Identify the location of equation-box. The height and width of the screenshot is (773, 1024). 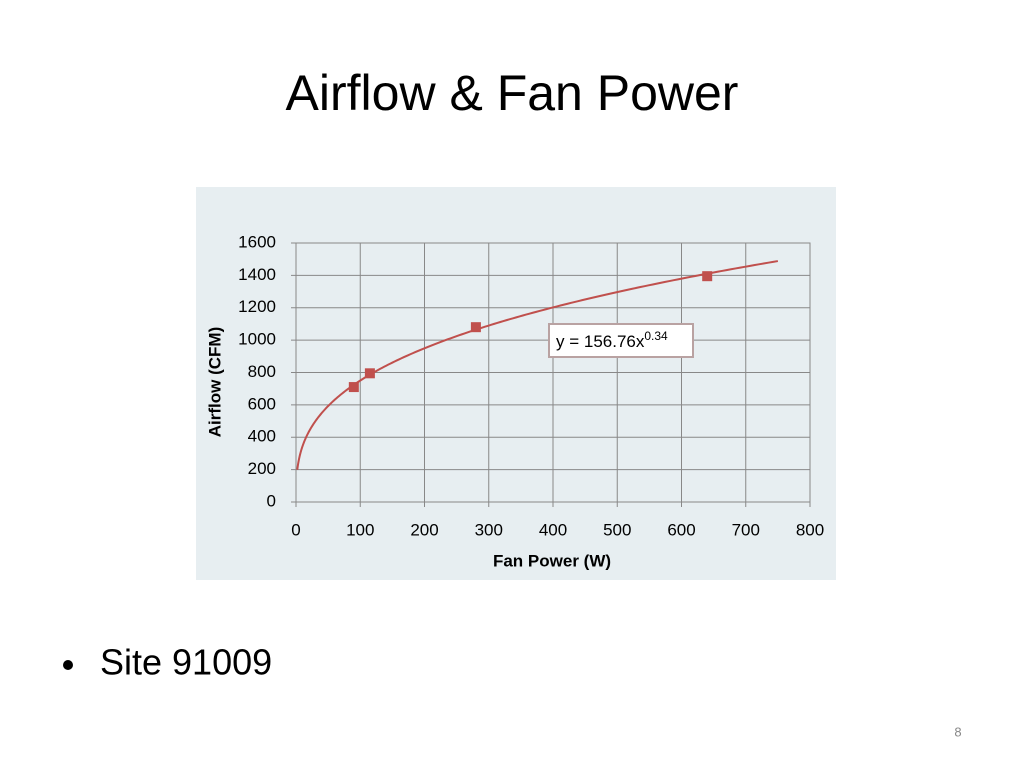
(621, 340).